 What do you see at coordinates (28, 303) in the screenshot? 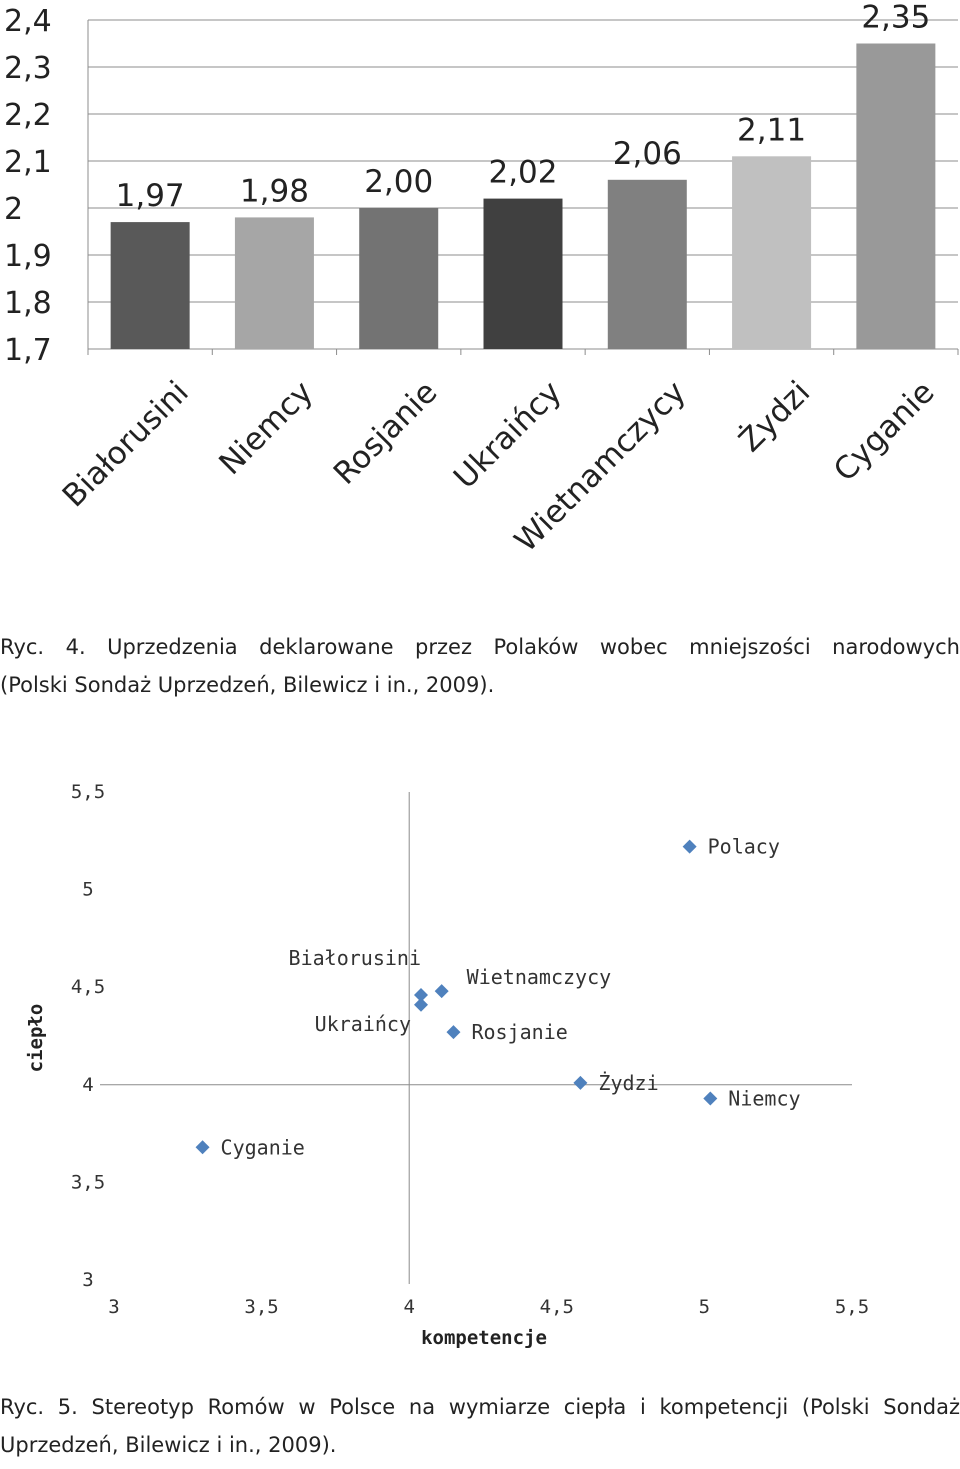
I see `bar-y-tick-label: 1,8` at bounding box center [28, 303].